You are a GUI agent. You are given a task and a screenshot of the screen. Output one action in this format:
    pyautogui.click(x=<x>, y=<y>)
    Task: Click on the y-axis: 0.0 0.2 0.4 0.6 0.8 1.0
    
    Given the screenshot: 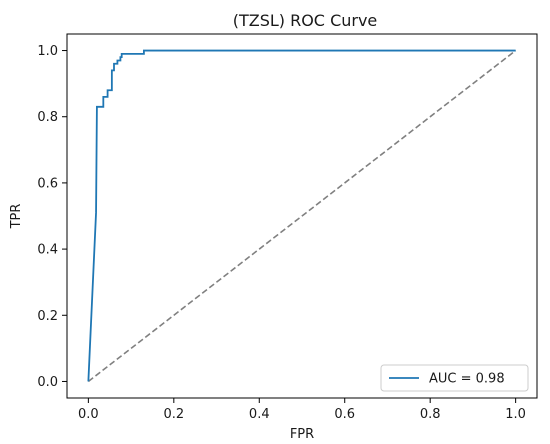 What is the action you would take?
    pyautogui.click(x=52, y=217)
    